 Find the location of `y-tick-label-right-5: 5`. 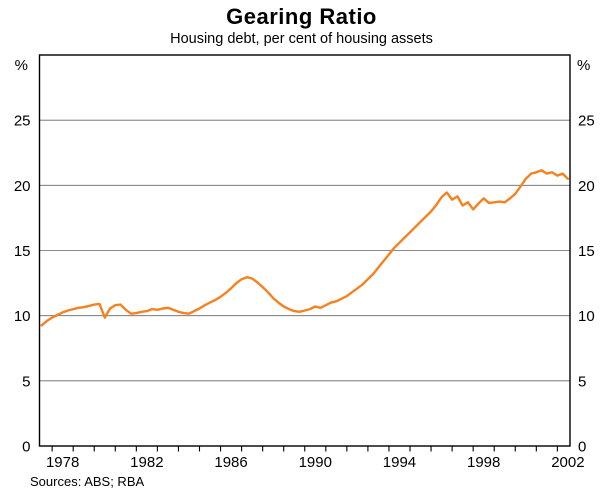

y-tick-label-right-5: 5 is located at coordinates (582, 381).